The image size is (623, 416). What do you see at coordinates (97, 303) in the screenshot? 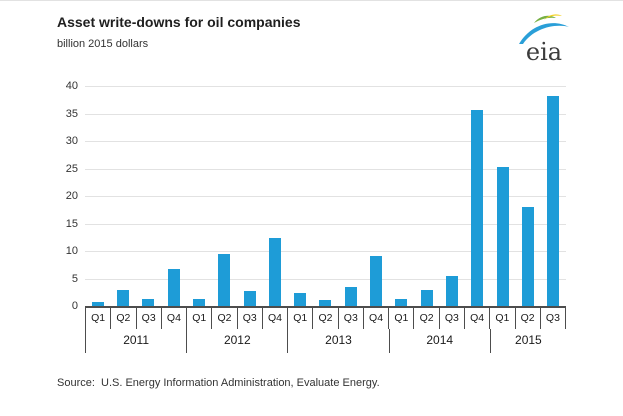
I see `bar-2011-q1` at bounding box center [97, 303].